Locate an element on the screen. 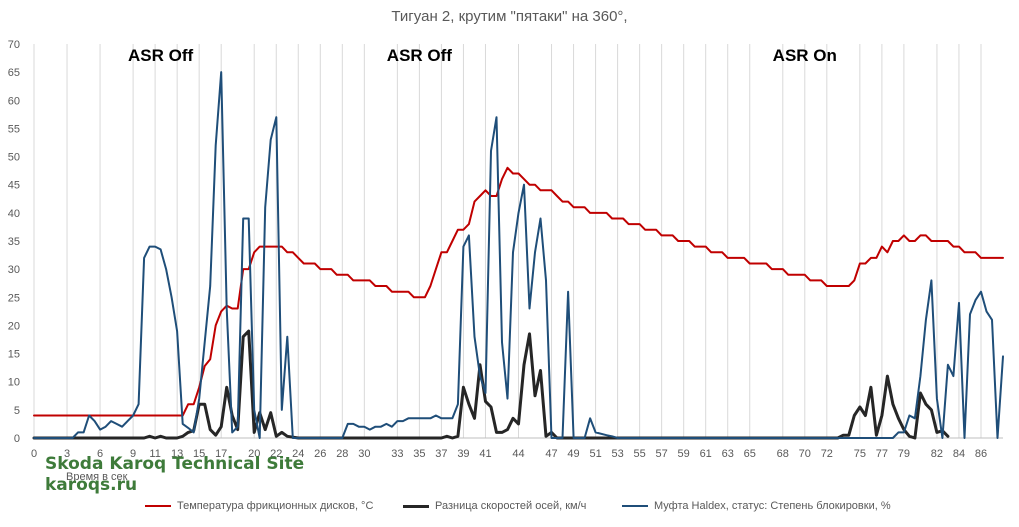 The image size is (1019, 527). x-tick-label: 44 is located at coordinates (518, 454).